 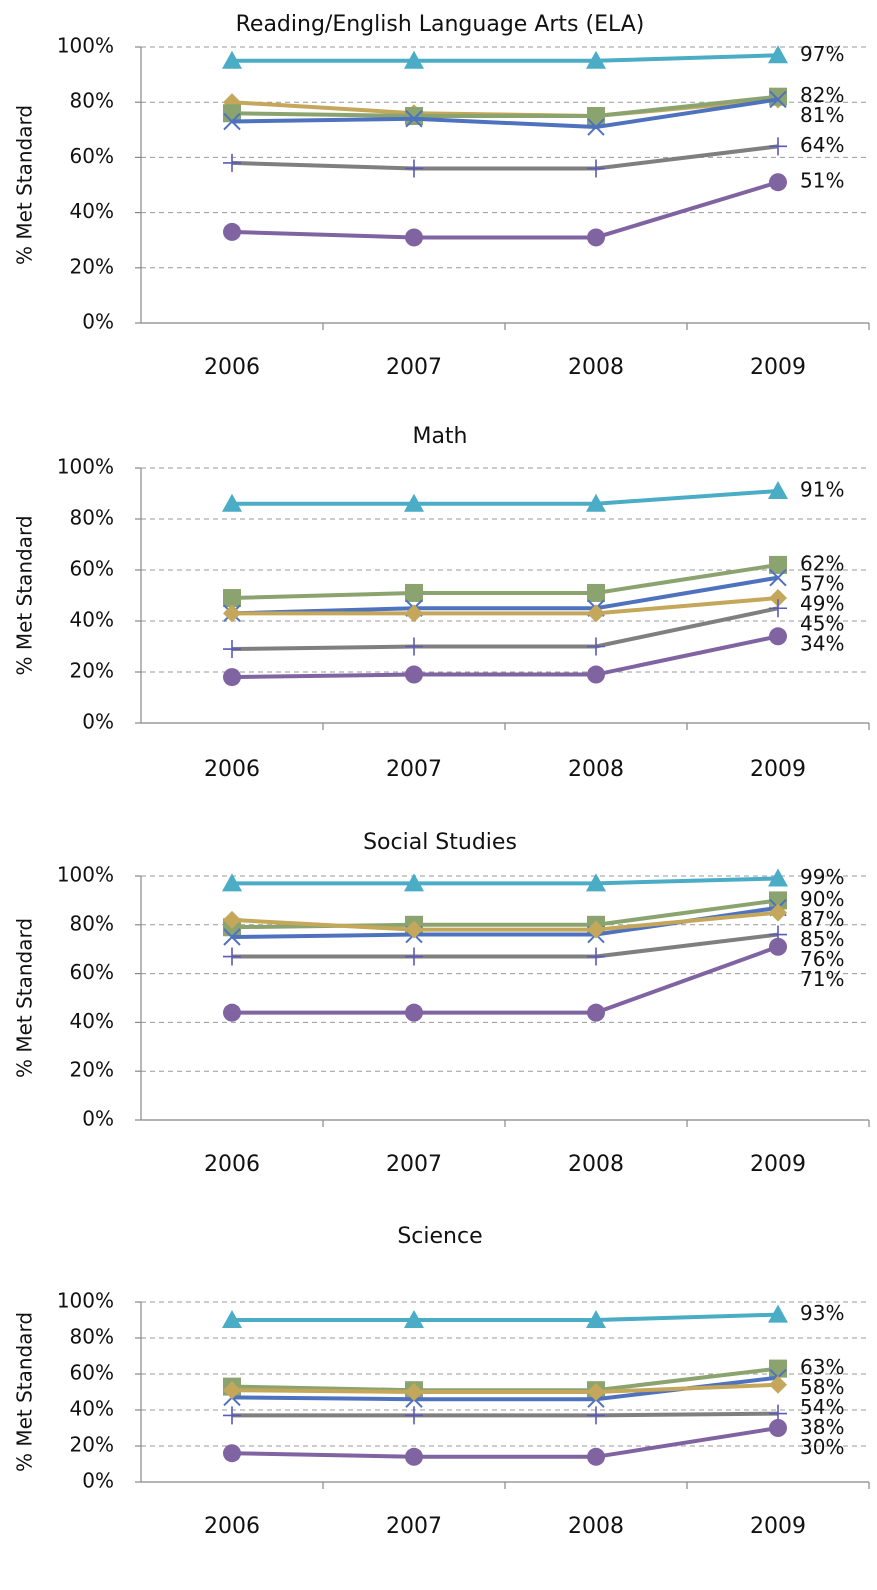 I want to click on data-label: 99%, so click(x=822, y=877).